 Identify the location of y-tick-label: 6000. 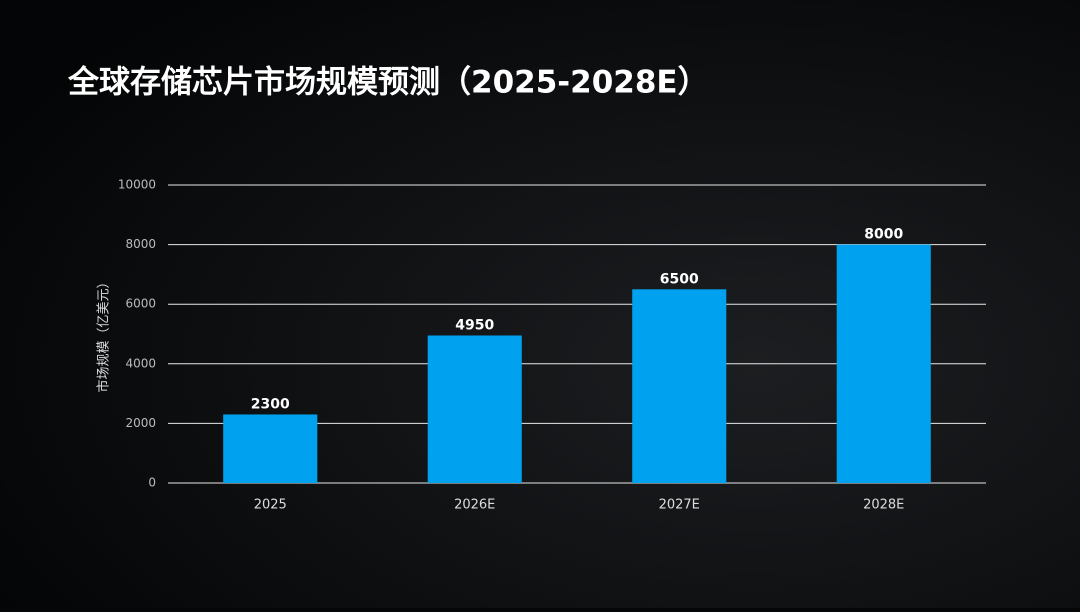
(140, 304).